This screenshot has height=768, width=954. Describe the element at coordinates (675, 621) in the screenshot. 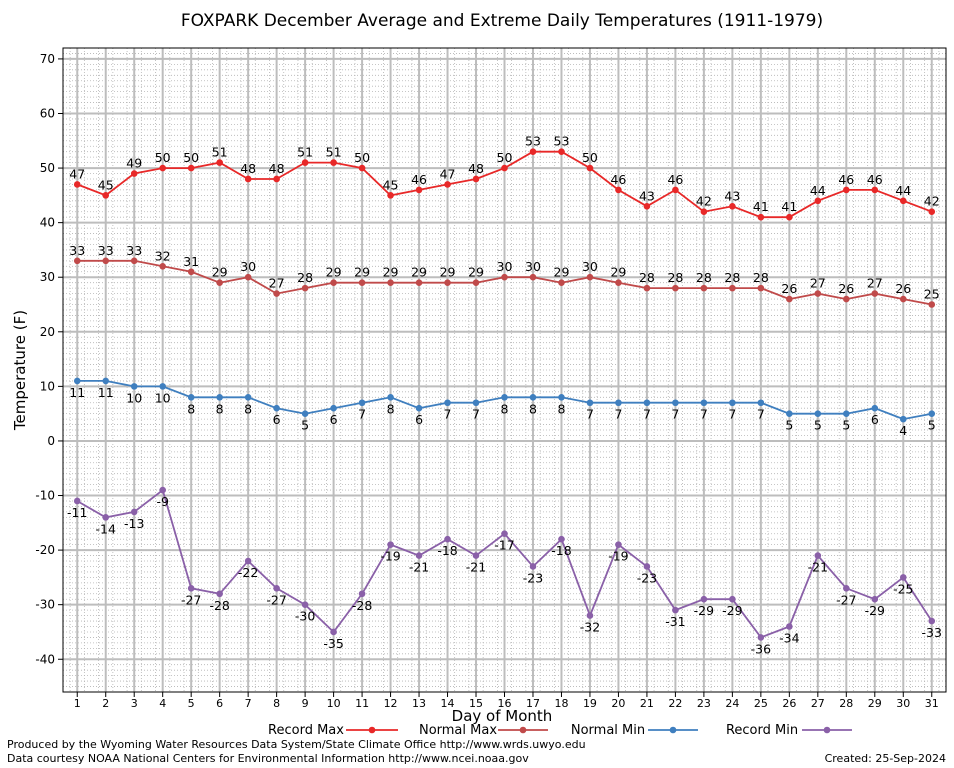

I see `record-min-data-label: -31` at that location.